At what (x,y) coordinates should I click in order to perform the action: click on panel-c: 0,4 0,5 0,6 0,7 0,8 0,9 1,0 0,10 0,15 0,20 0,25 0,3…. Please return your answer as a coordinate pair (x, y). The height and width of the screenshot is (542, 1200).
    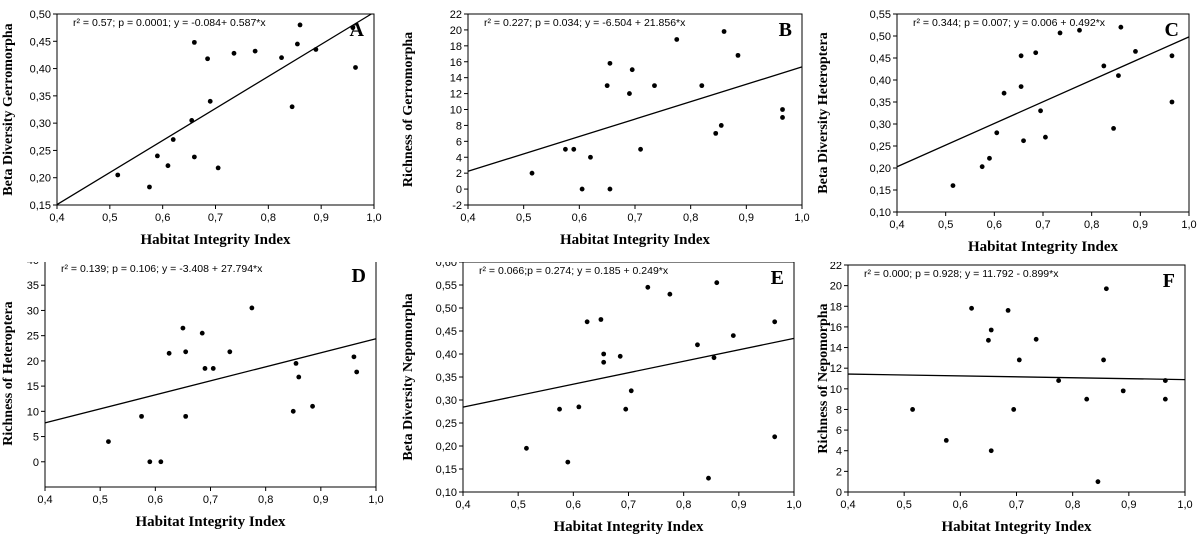
    Looking at the image, I should click on (1006, 132).